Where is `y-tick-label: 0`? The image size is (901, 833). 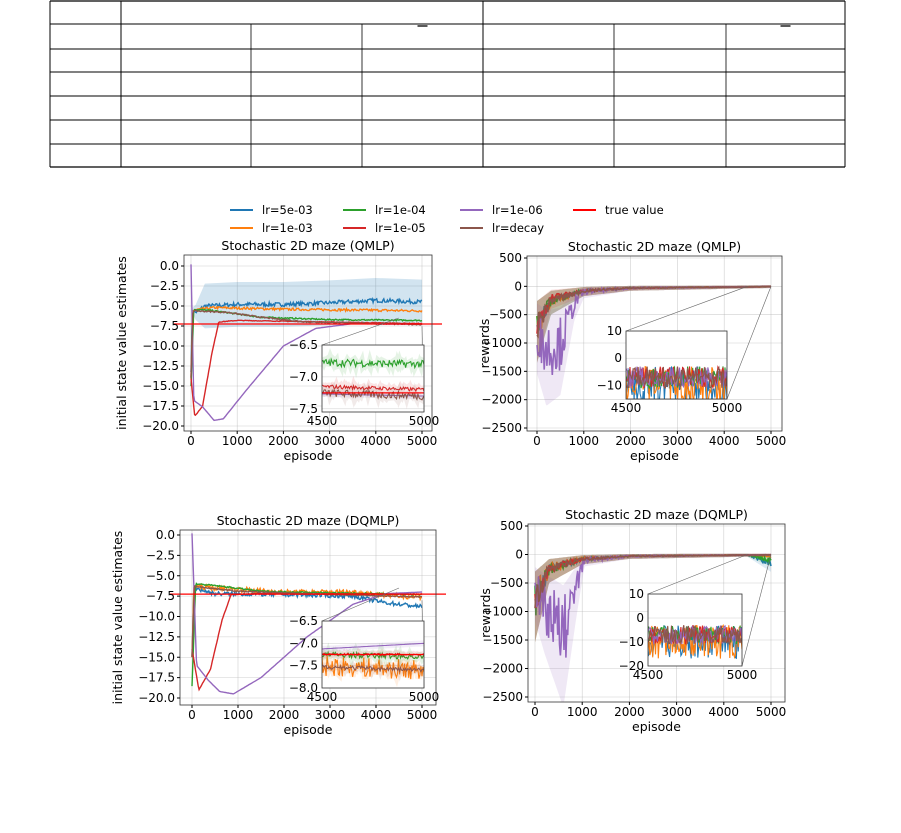 y-tick-label: 0 is located at coordinates (518, 286).